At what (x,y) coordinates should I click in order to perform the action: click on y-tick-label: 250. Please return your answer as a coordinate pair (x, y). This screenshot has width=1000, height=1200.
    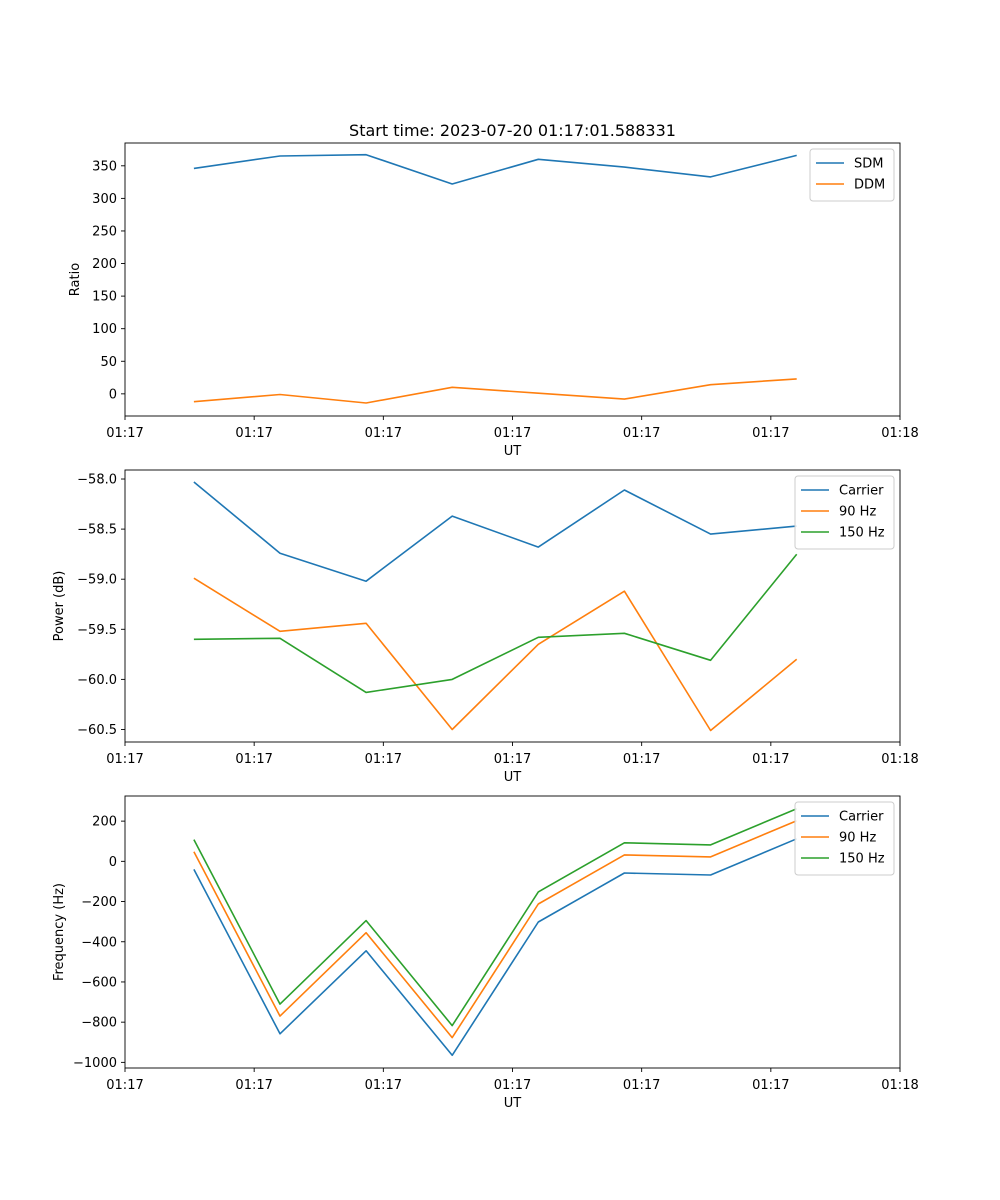
    Looking at the image, I should click on (104, 231).